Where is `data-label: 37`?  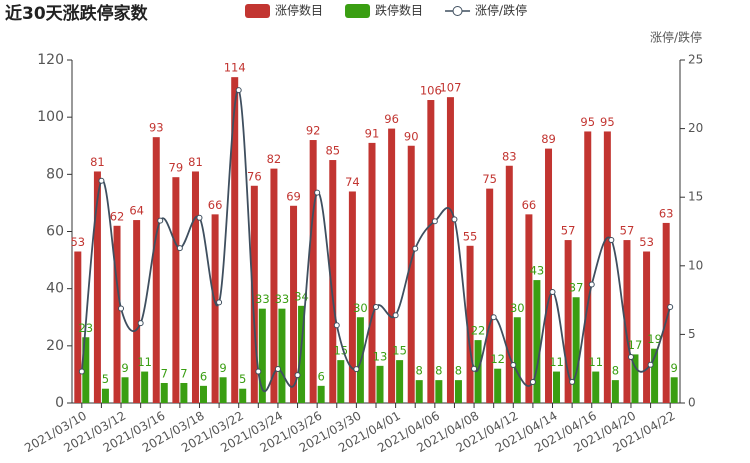
data-label: 37 is located at coordinates (576, 288).